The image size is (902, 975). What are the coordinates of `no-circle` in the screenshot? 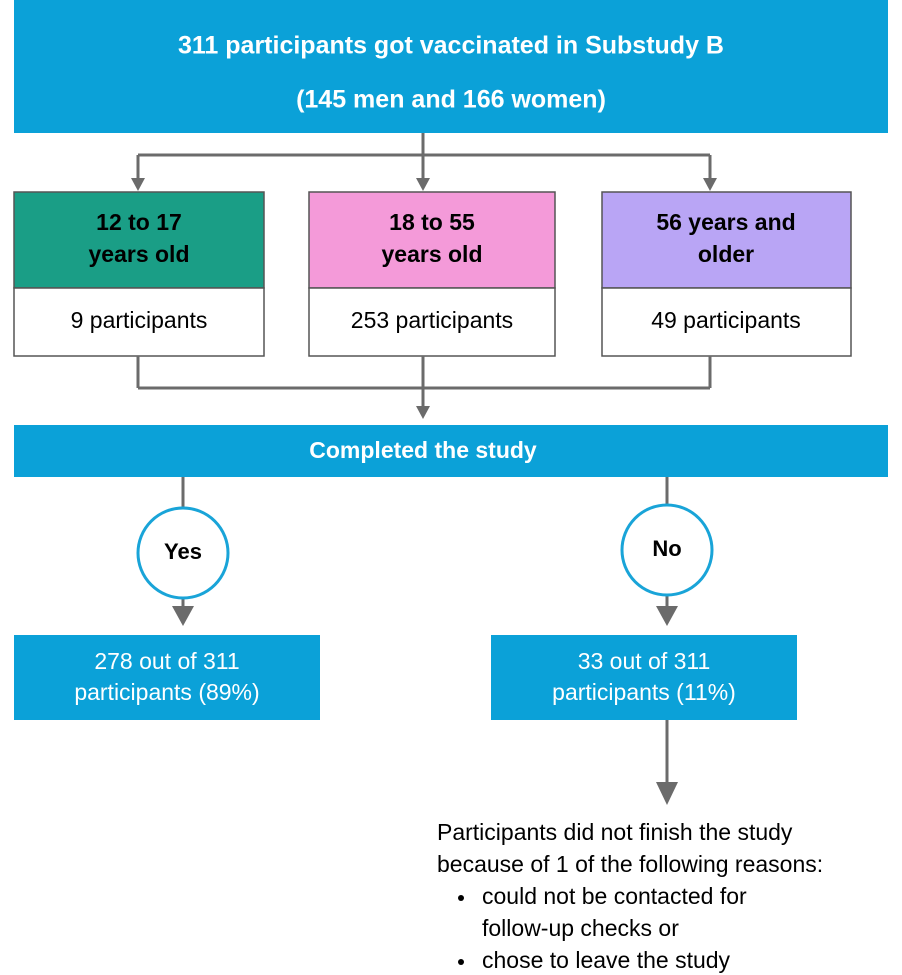 It's located at (667, 550).